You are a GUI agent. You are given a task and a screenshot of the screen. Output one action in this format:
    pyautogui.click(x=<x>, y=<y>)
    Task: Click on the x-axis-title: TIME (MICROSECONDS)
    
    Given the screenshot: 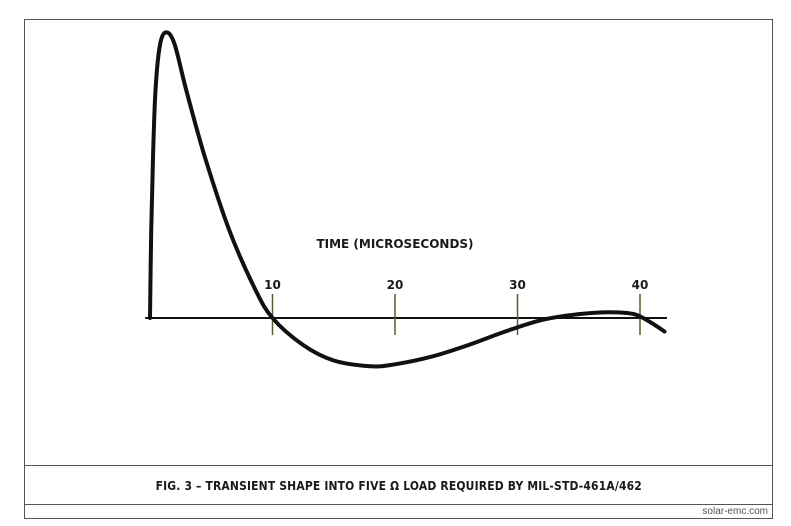 What is the action you would take?
    pyautogui.click(x=394, y=244)
    